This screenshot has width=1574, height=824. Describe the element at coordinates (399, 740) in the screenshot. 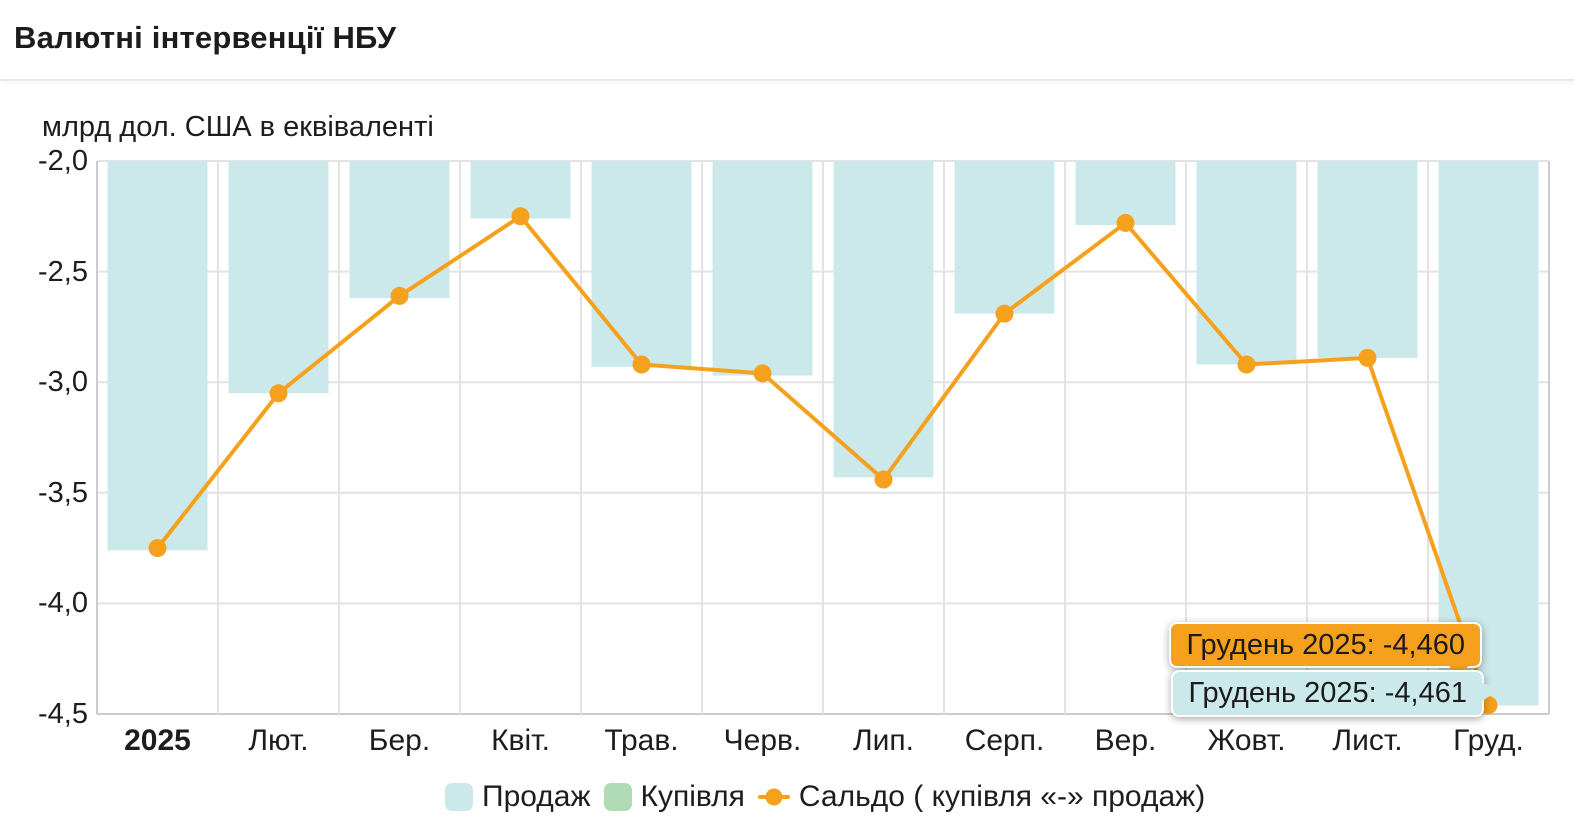

I see `x-axis-label-Бер.: Бер.` at that location.